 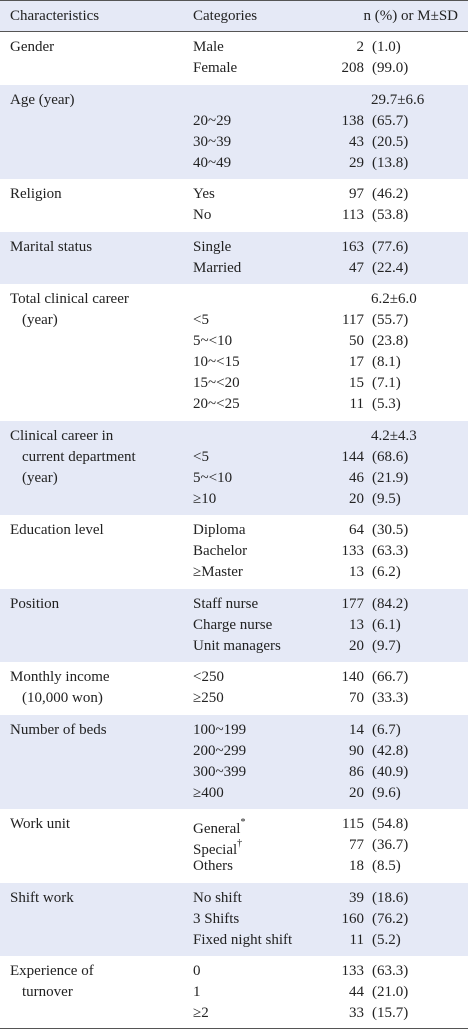 I want to click on table-row: 3 Shifts 160 (76.2), so click(x=234, y=919).